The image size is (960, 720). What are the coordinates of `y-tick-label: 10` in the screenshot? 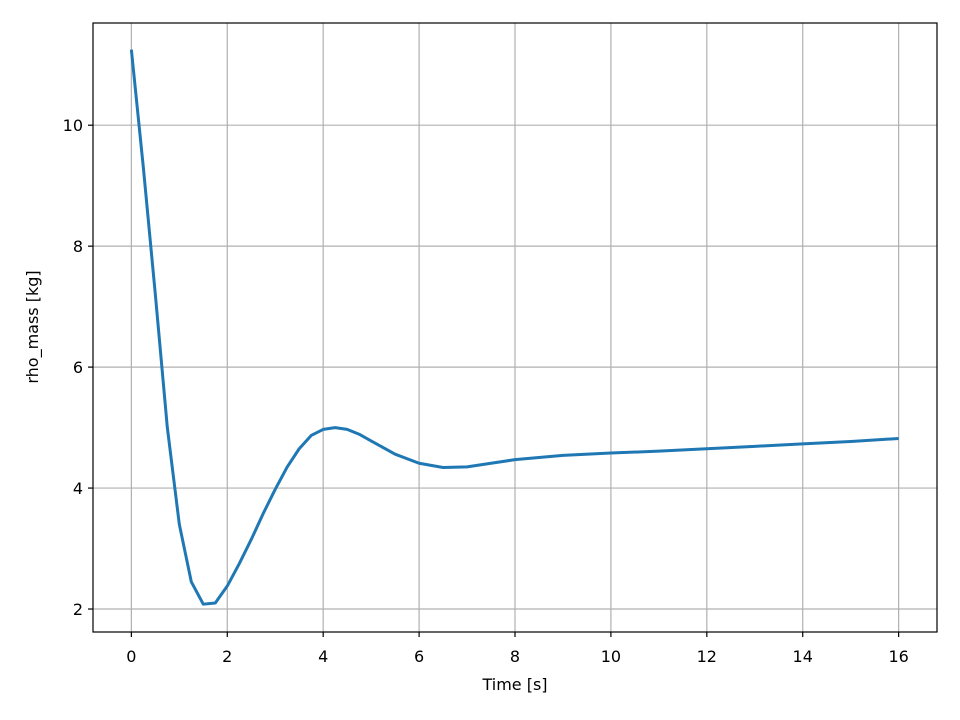 It's located at (73, 125).